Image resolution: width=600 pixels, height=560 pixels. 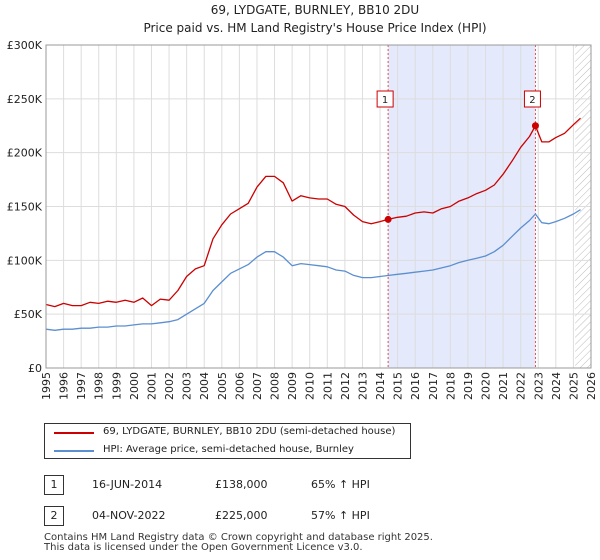 What do you see at coordinates (556, 386) in the screenshot?
I see `x-tick-label: 2024` at bounding box center [556, 386].